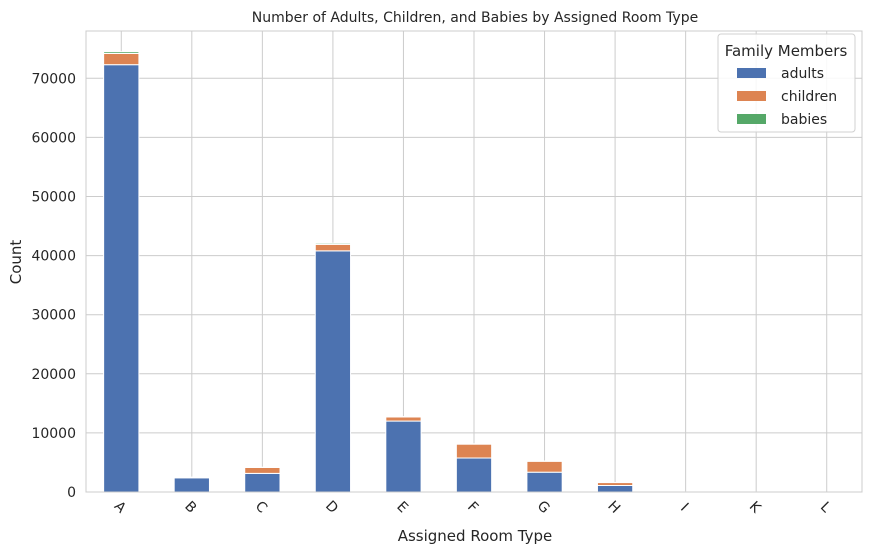 This screenshot has height=558, width=871. I want to click on bar-babies-A, so click(121, 53).